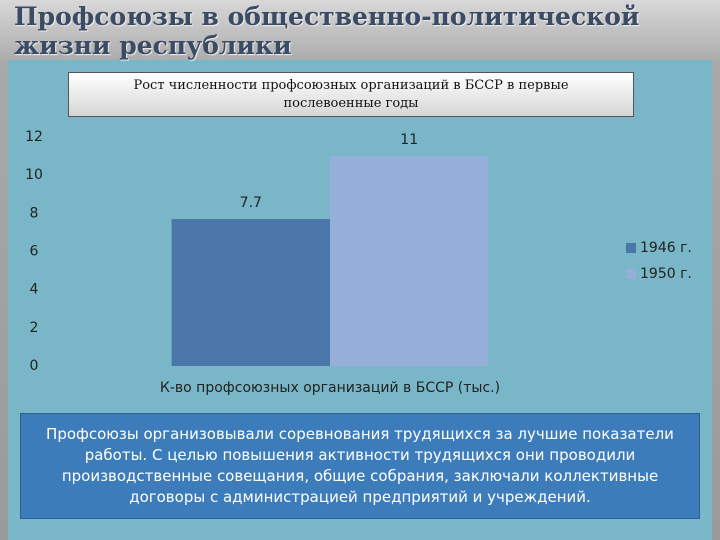  I want to click on legend-label: 1950 г., so click(666, 274).